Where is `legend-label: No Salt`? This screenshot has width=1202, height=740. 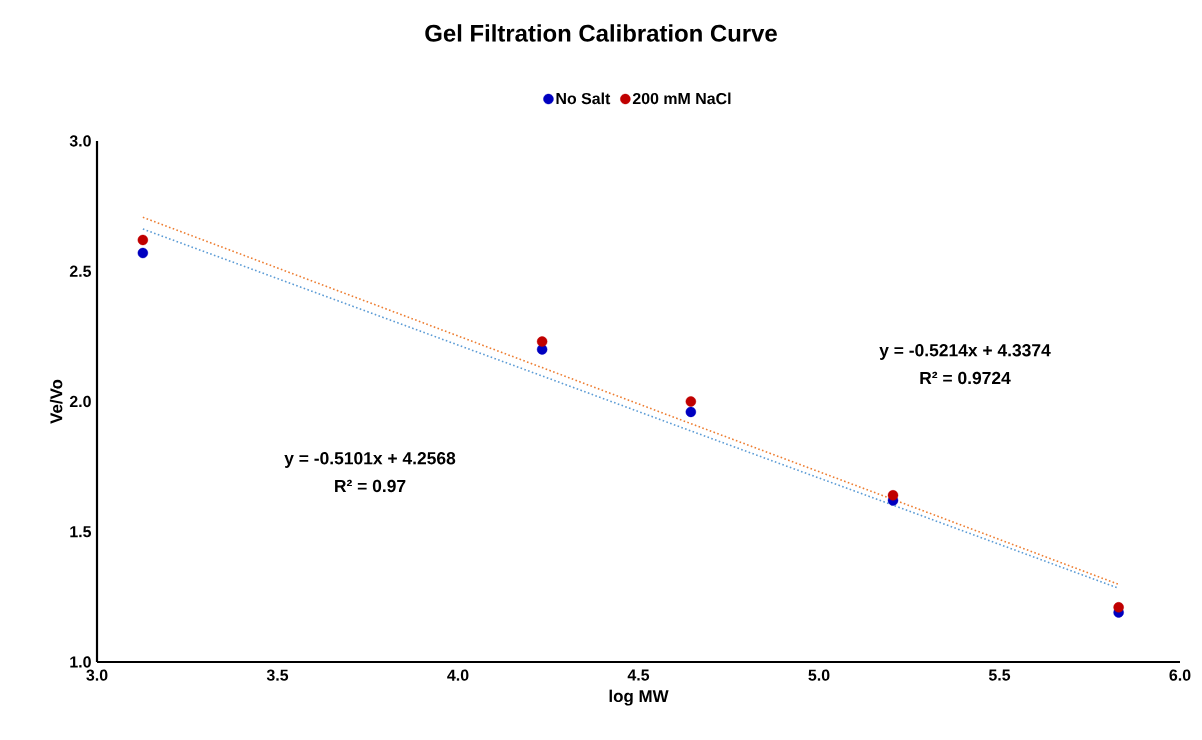
legend-label: No Salt is located at coordinates (583, 98).